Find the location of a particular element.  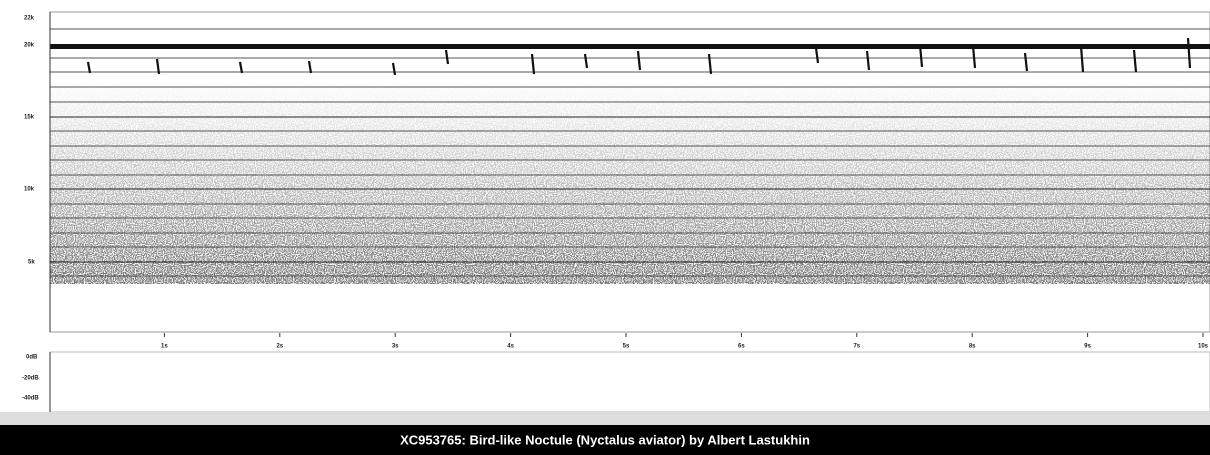

x-tick-label: 3s is located at coordinates (395, 347).